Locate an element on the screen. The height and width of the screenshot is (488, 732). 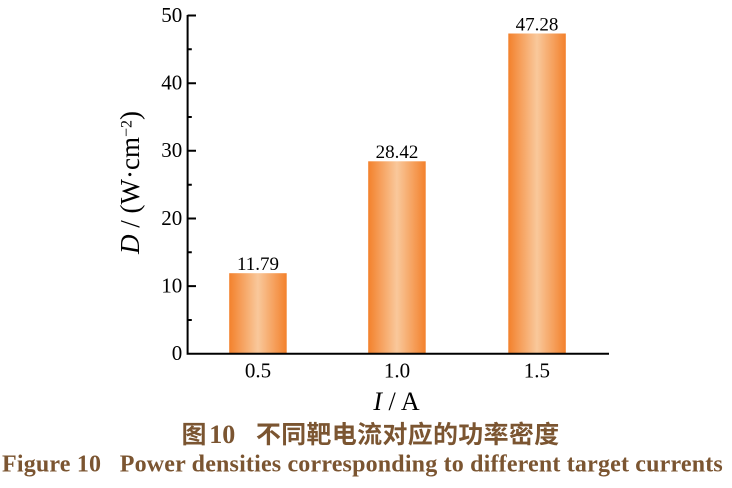
svg-text: 0 is located at coordinates (177, 353).